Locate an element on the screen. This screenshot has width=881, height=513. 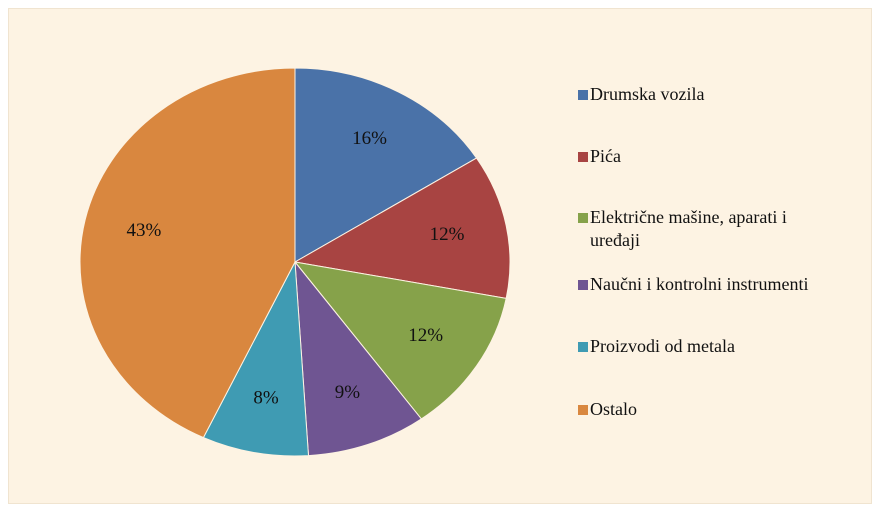
legend-label: Proizvodi od metala is located at coordinates (662, 346).